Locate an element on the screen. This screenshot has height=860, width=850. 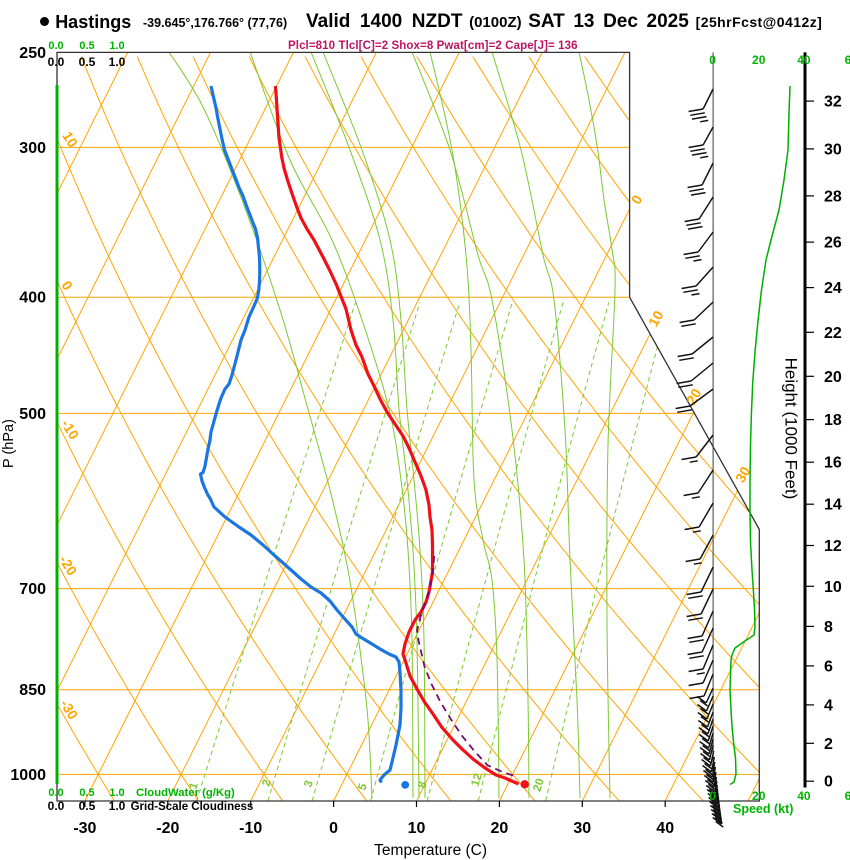
svg-text: 28 is located at coordinates (833, 196).